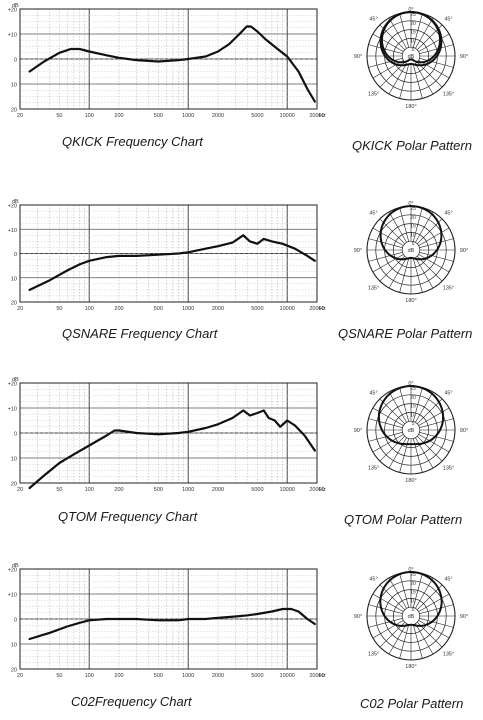 The image size is (483, 720). What do you see at coordinates (14, 304) in the screenshot?
I see `y-tick-label: 20` at bounding box center [14, 304].